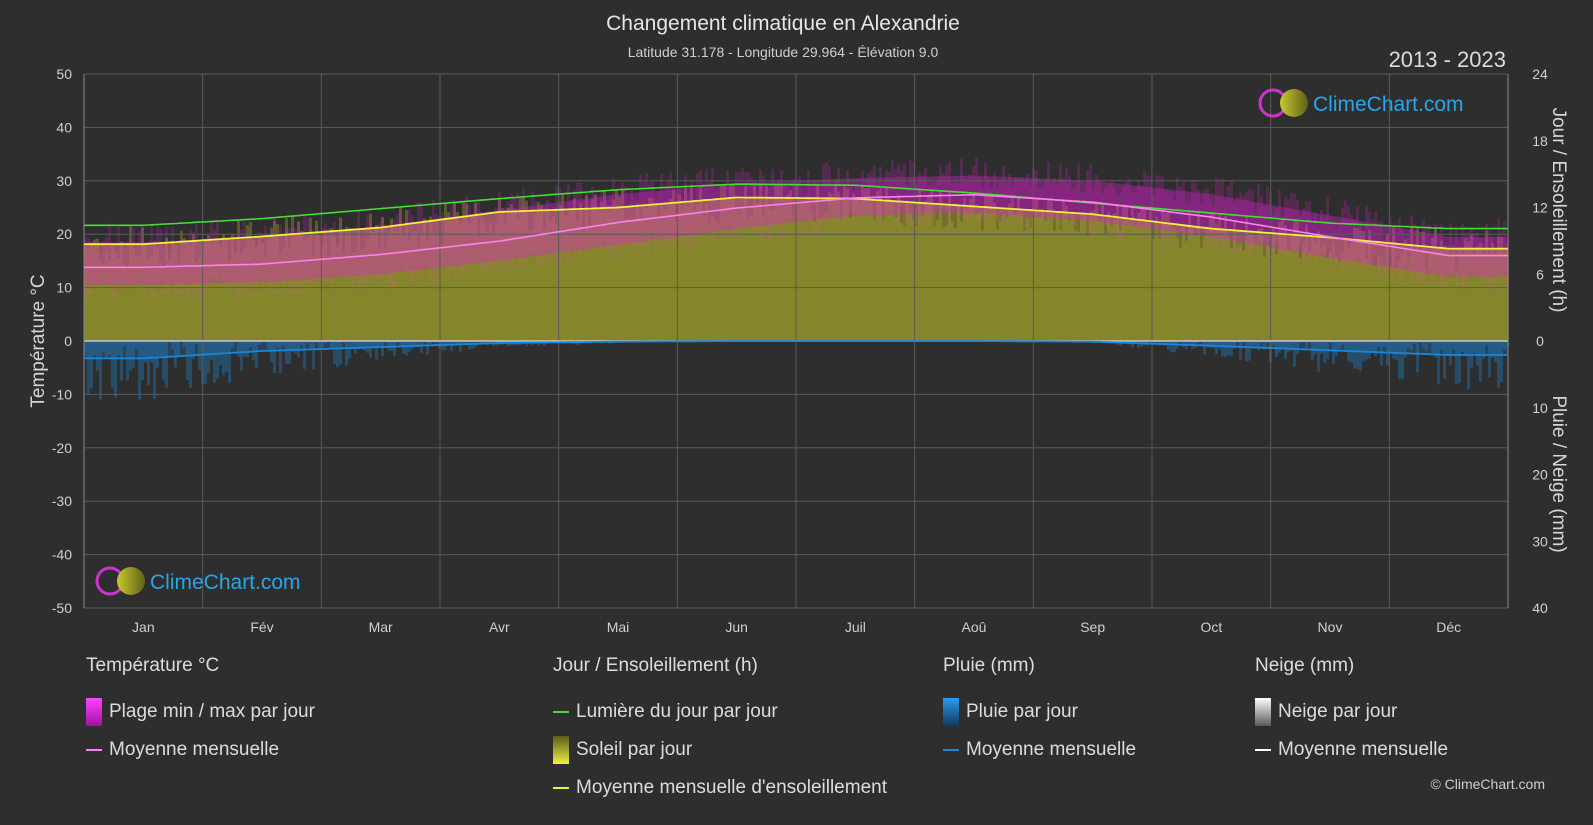 The height and width of the screenshot is (825, 1593). What do you see at coordinates (1388, 104) in the screenshot?
I see `logo-text-top: ClimeChart.com` at bounding box center [1388, 104].